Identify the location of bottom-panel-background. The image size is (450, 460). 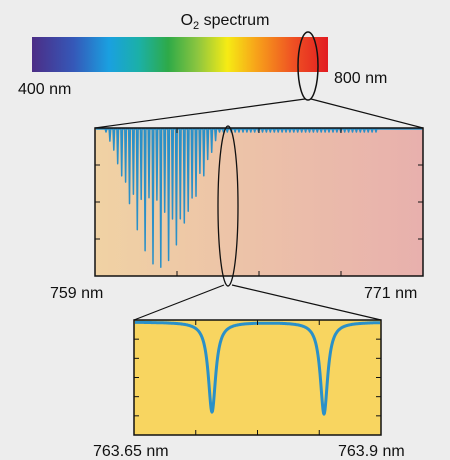
(257, 377).